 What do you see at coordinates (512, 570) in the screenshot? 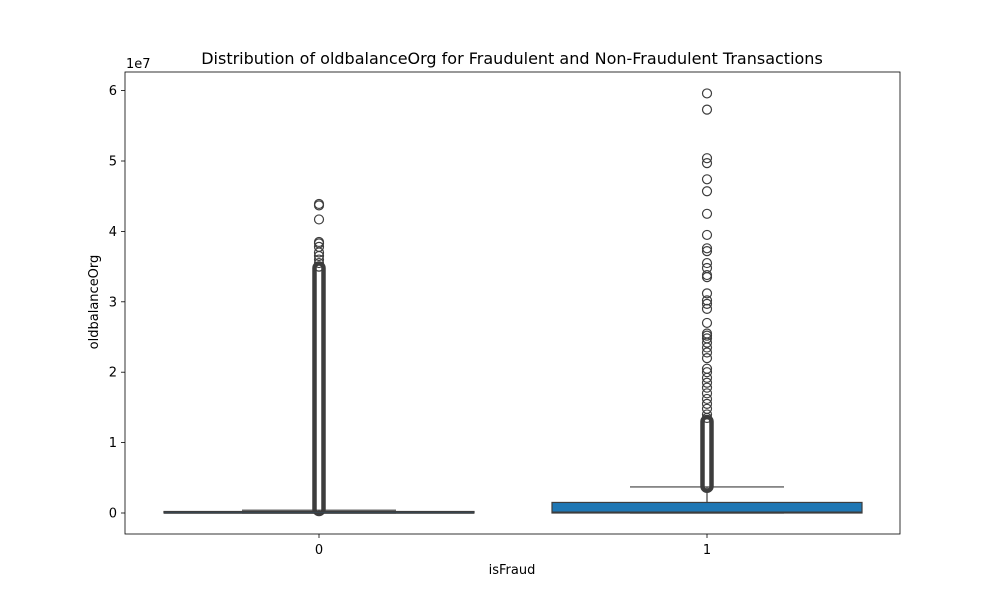
I see `x-axis-label: isFraud` at bounding box center [512, 570].